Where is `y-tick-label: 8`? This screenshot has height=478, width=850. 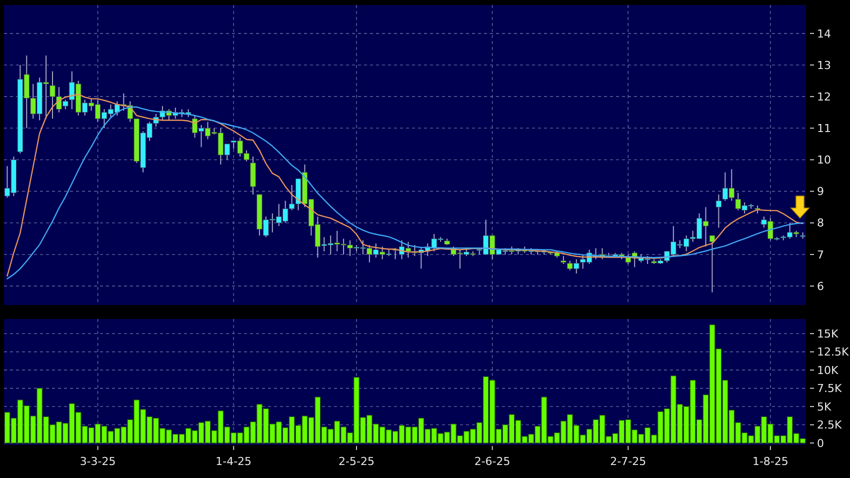 y-tick-label: 8 is located at coordinates (820, 223).